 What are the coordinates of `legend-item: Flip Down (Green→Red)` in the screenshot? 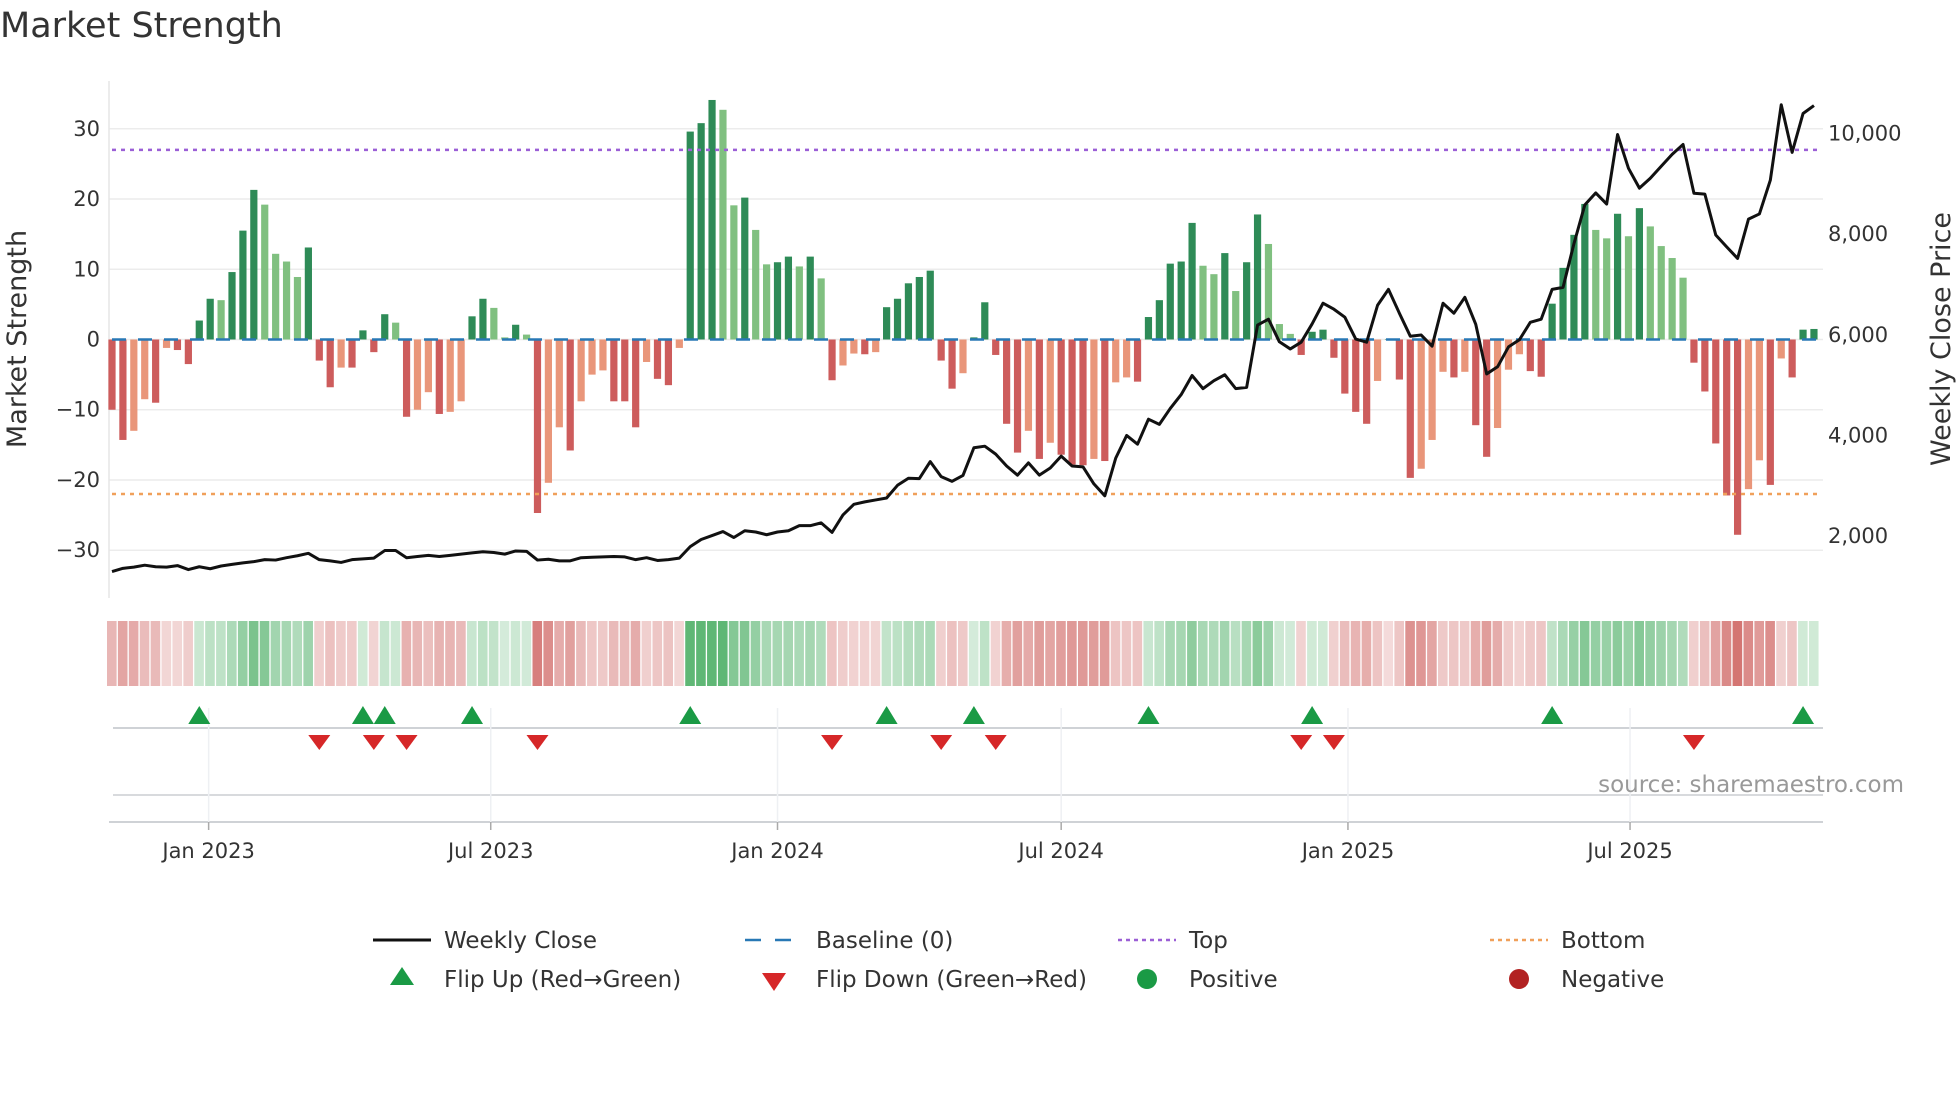 It's located at (924, 980).